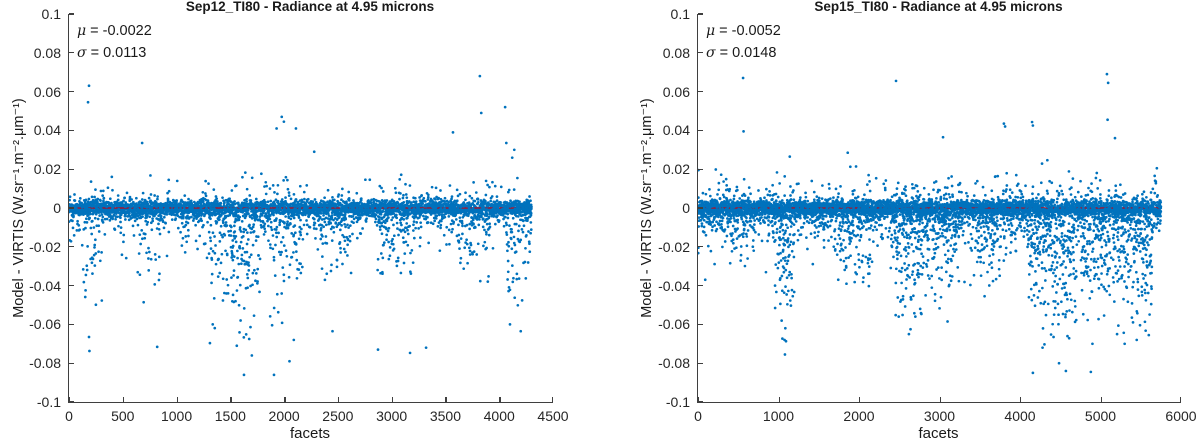  I want to click on x-tick-label: 6000, so click(1181, 416).